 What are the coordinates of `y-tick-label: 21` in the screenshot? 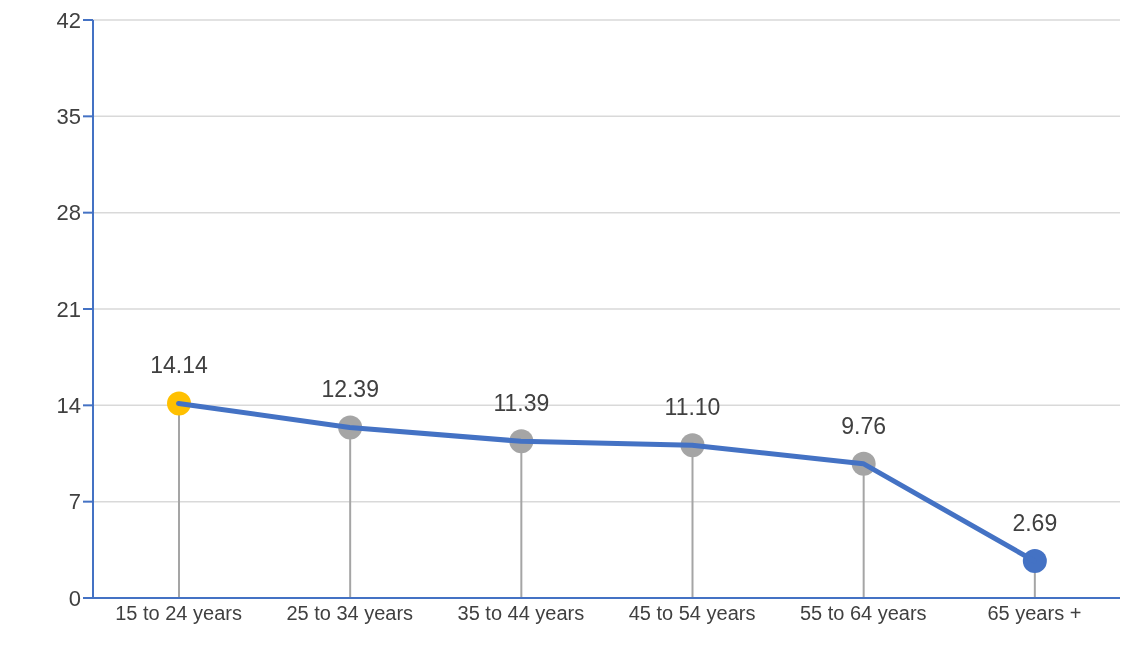 It's located at (68, 309).